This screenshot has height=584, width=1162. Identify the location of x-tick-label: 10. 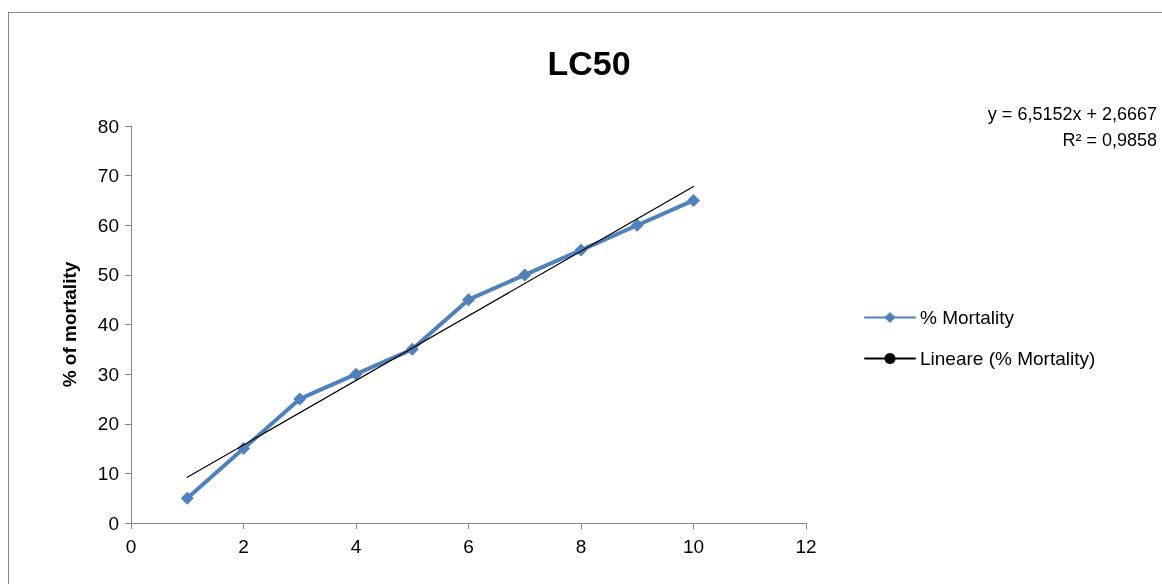
(693, 546).